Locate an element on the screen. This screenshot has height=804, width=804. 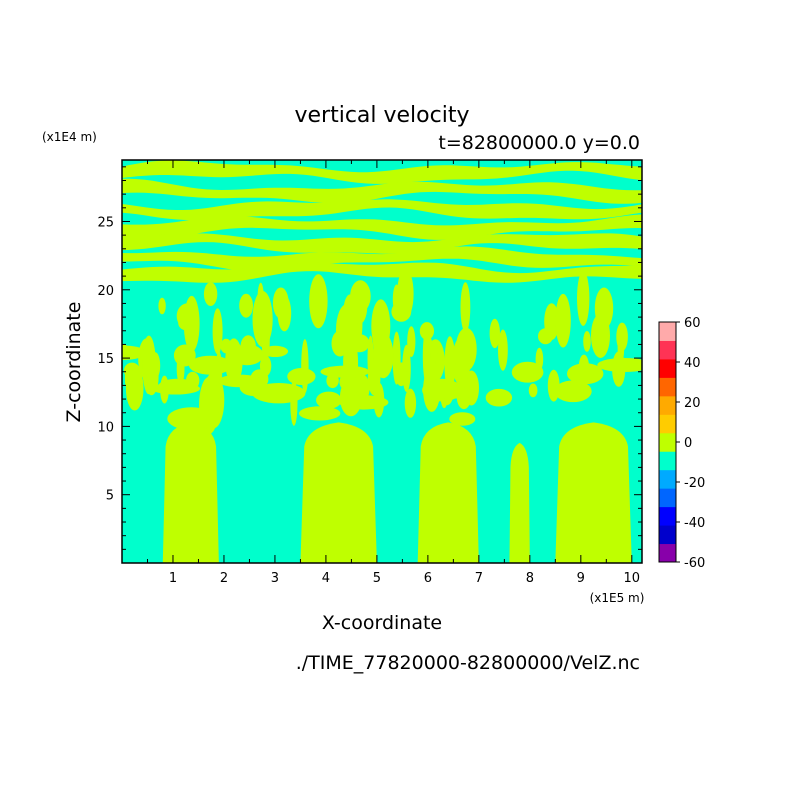
upper-wave-bands is located at coordinates (382, 221).